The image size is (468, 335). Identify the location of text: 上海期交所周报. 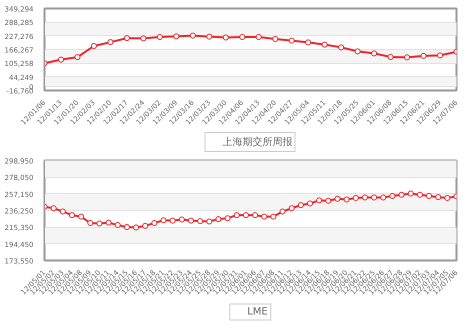
(257, 142).